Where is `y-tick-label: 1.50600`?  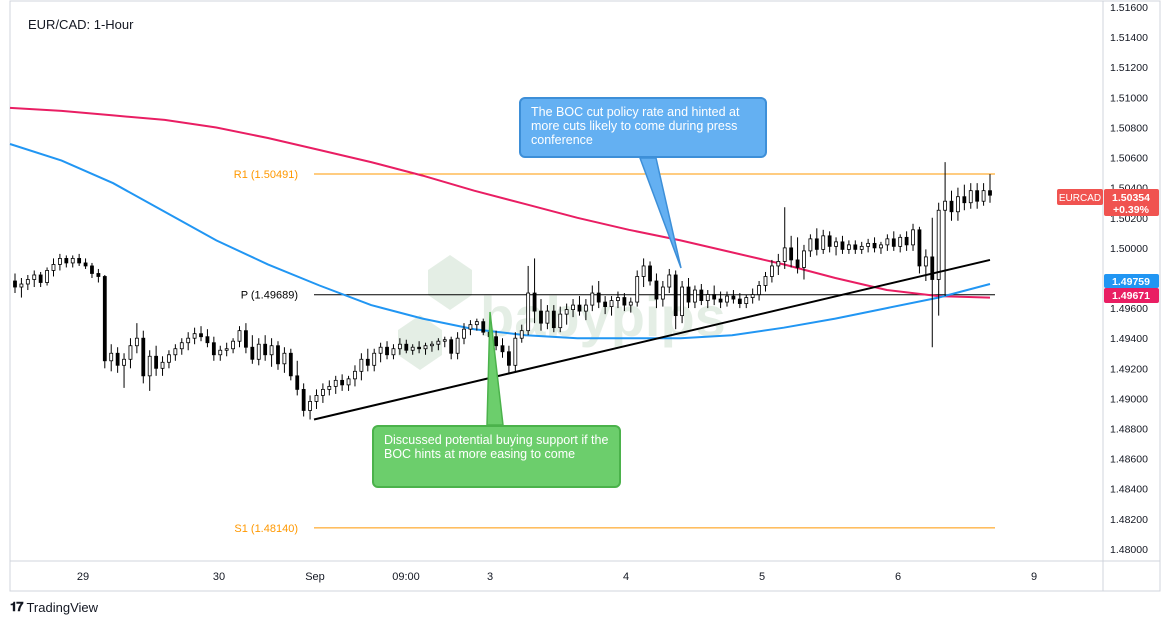 y-tick-label: 1.50600 is located at coordinates (1129, 159).